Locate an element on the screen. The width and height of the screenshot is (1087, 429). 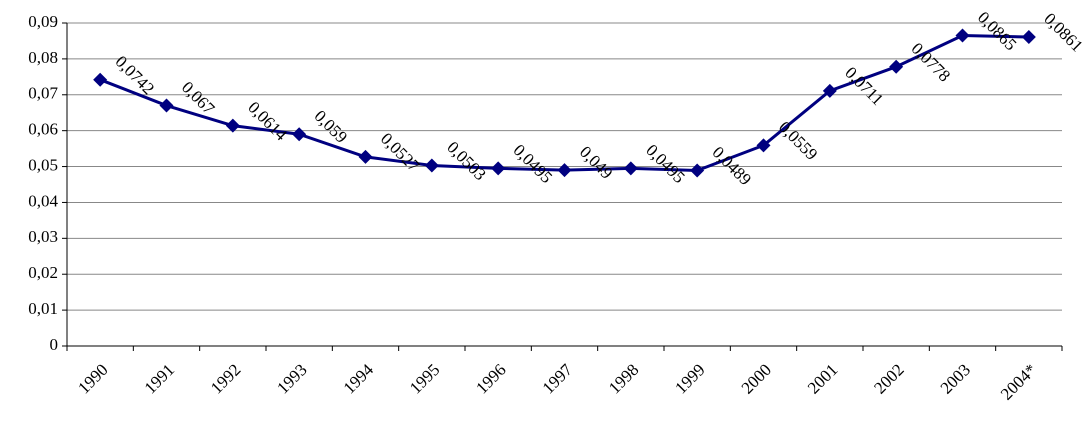
y-tick-label: 0,07 is located at coordinates (43, 93).